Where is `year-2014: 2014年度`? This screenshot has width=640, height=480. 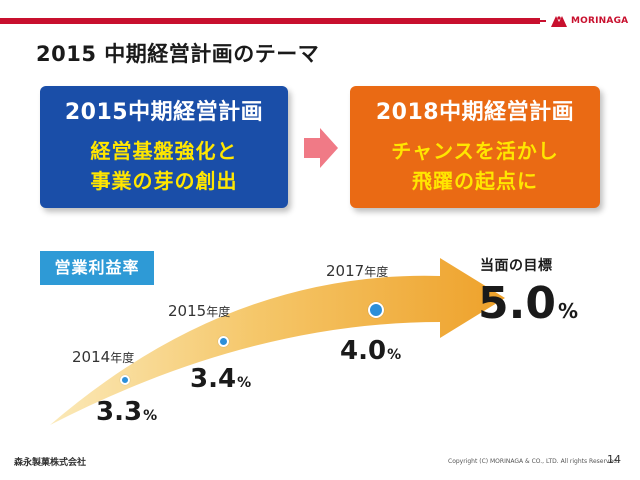
year-2014: 2014年度 is located at coordinates (103, 357).